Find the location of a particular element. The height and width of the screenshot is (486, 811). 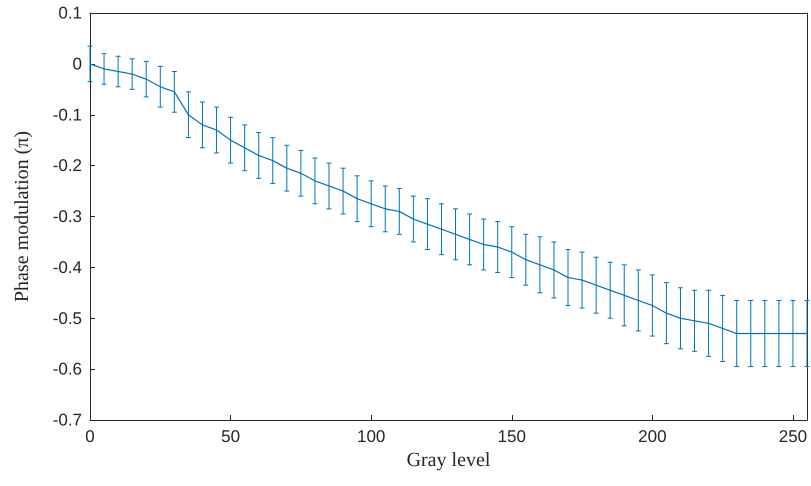

y-tick-label: -0.4 is located at coordinates (67, 267).